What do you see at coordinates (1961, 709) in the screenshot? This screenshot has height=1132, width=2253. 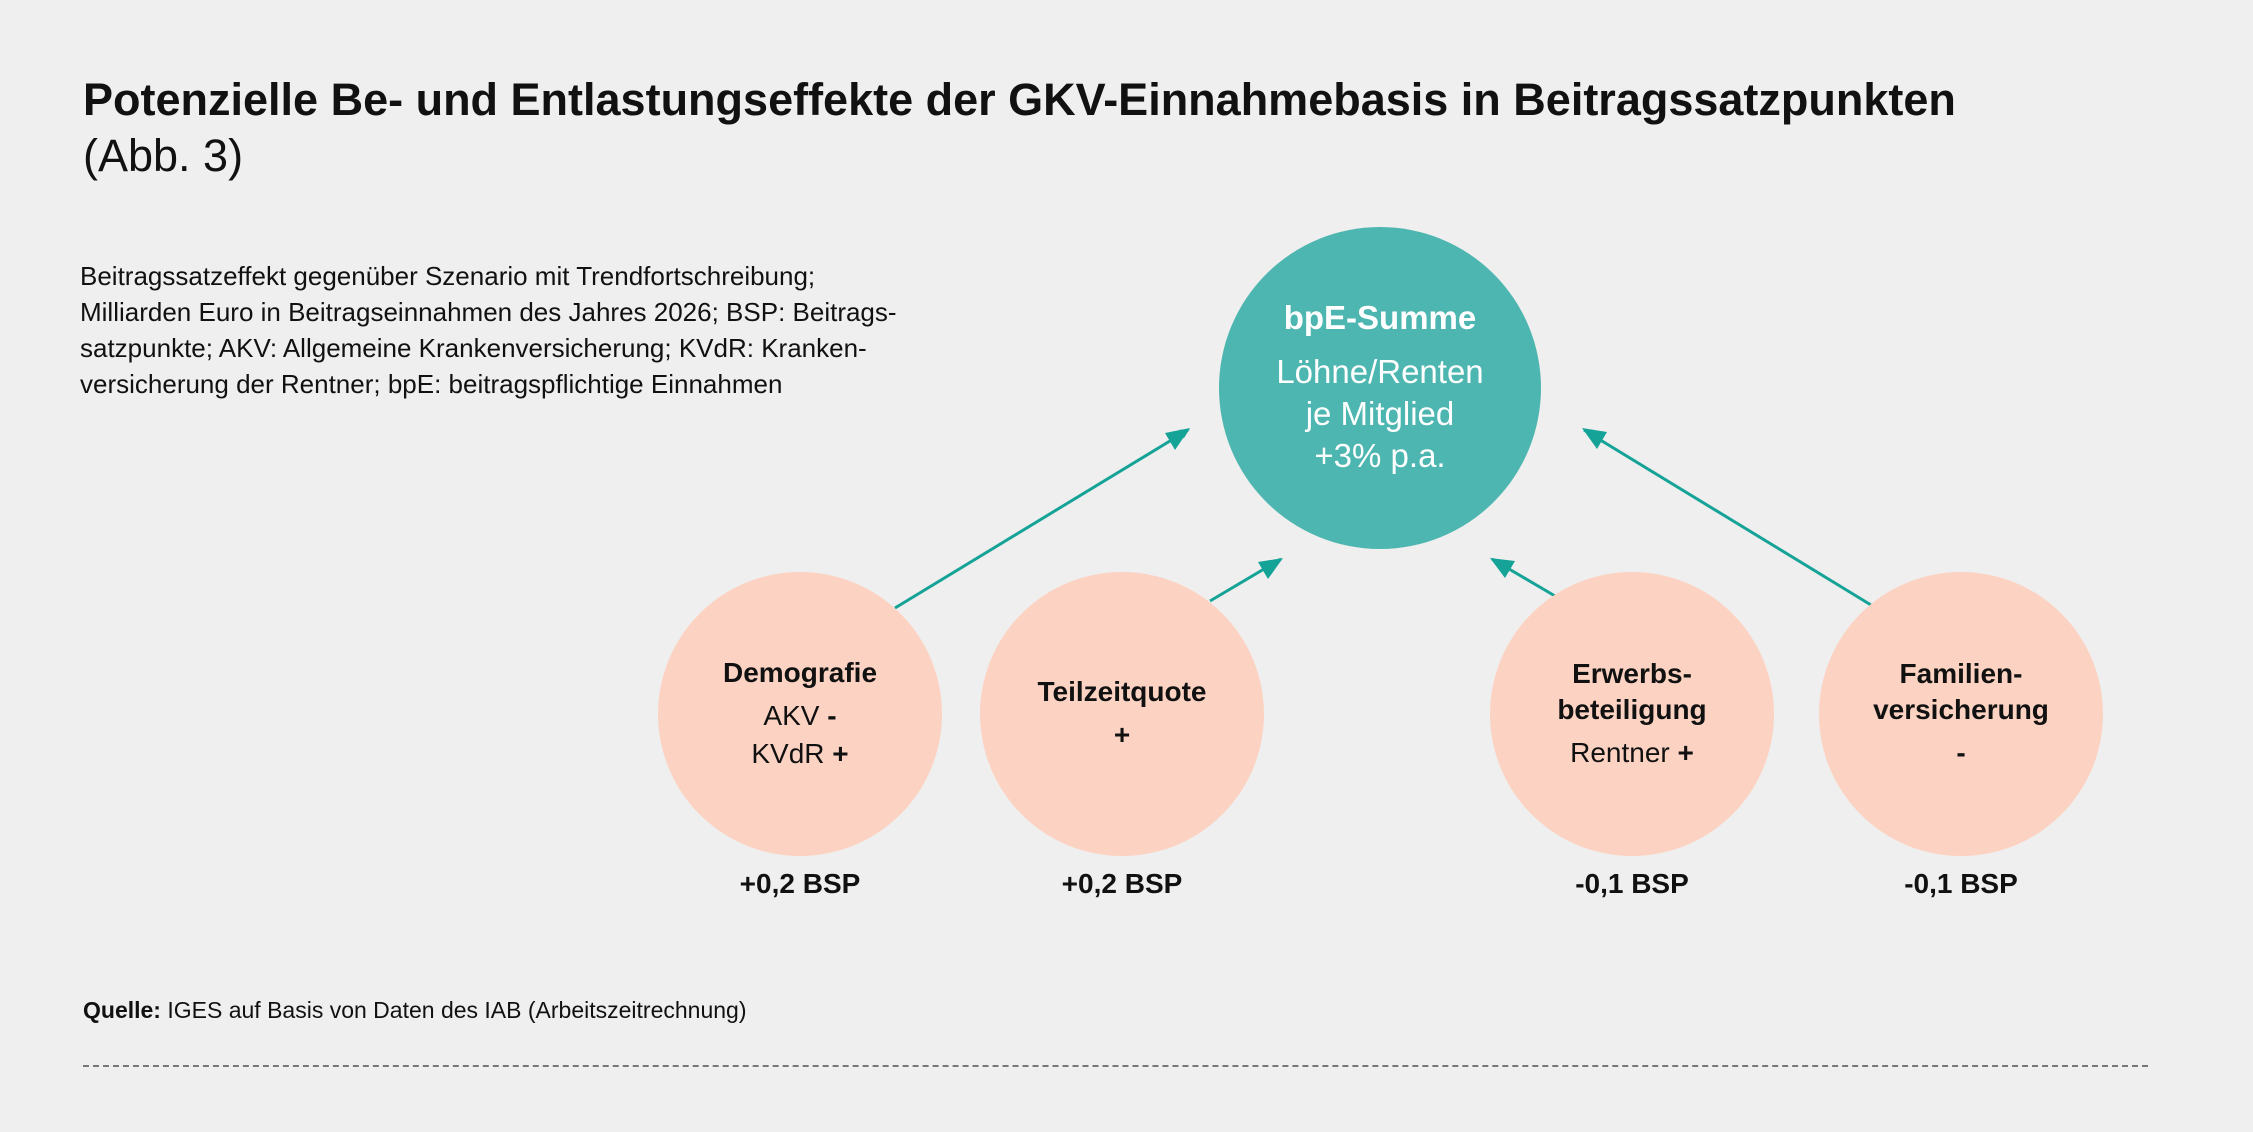 I see `factor-heading: versicherung` at bounding box center [1961, 709].